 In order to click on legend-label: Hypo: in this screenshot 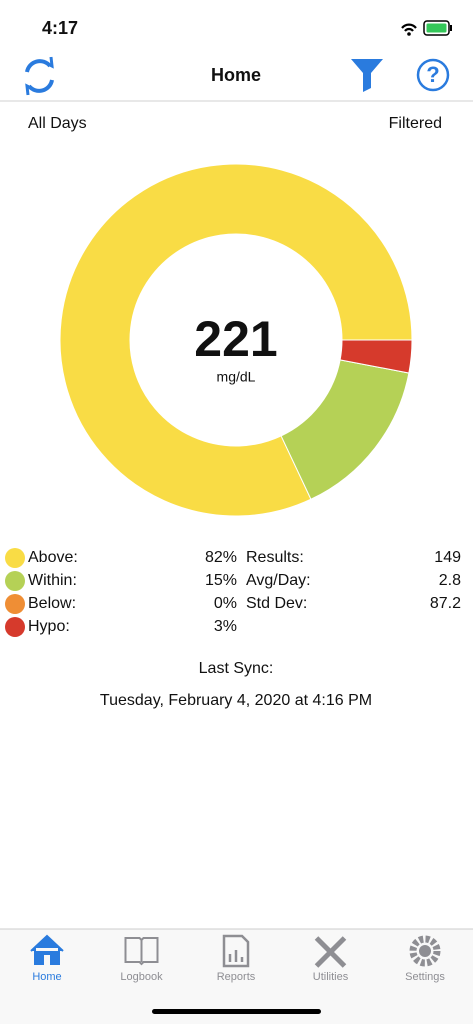, I will do `click(49, 626)`.